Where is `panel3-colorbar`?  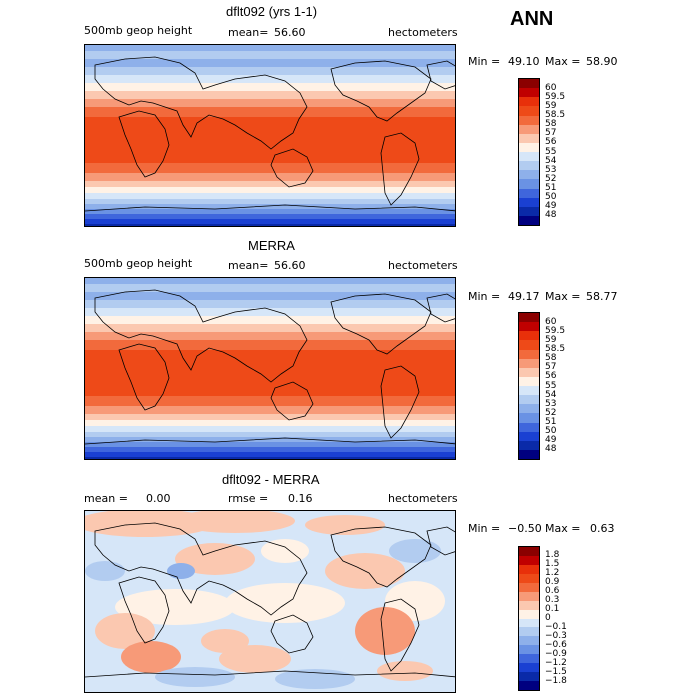
panel3-colorbar is located at coordinates (529, 618).